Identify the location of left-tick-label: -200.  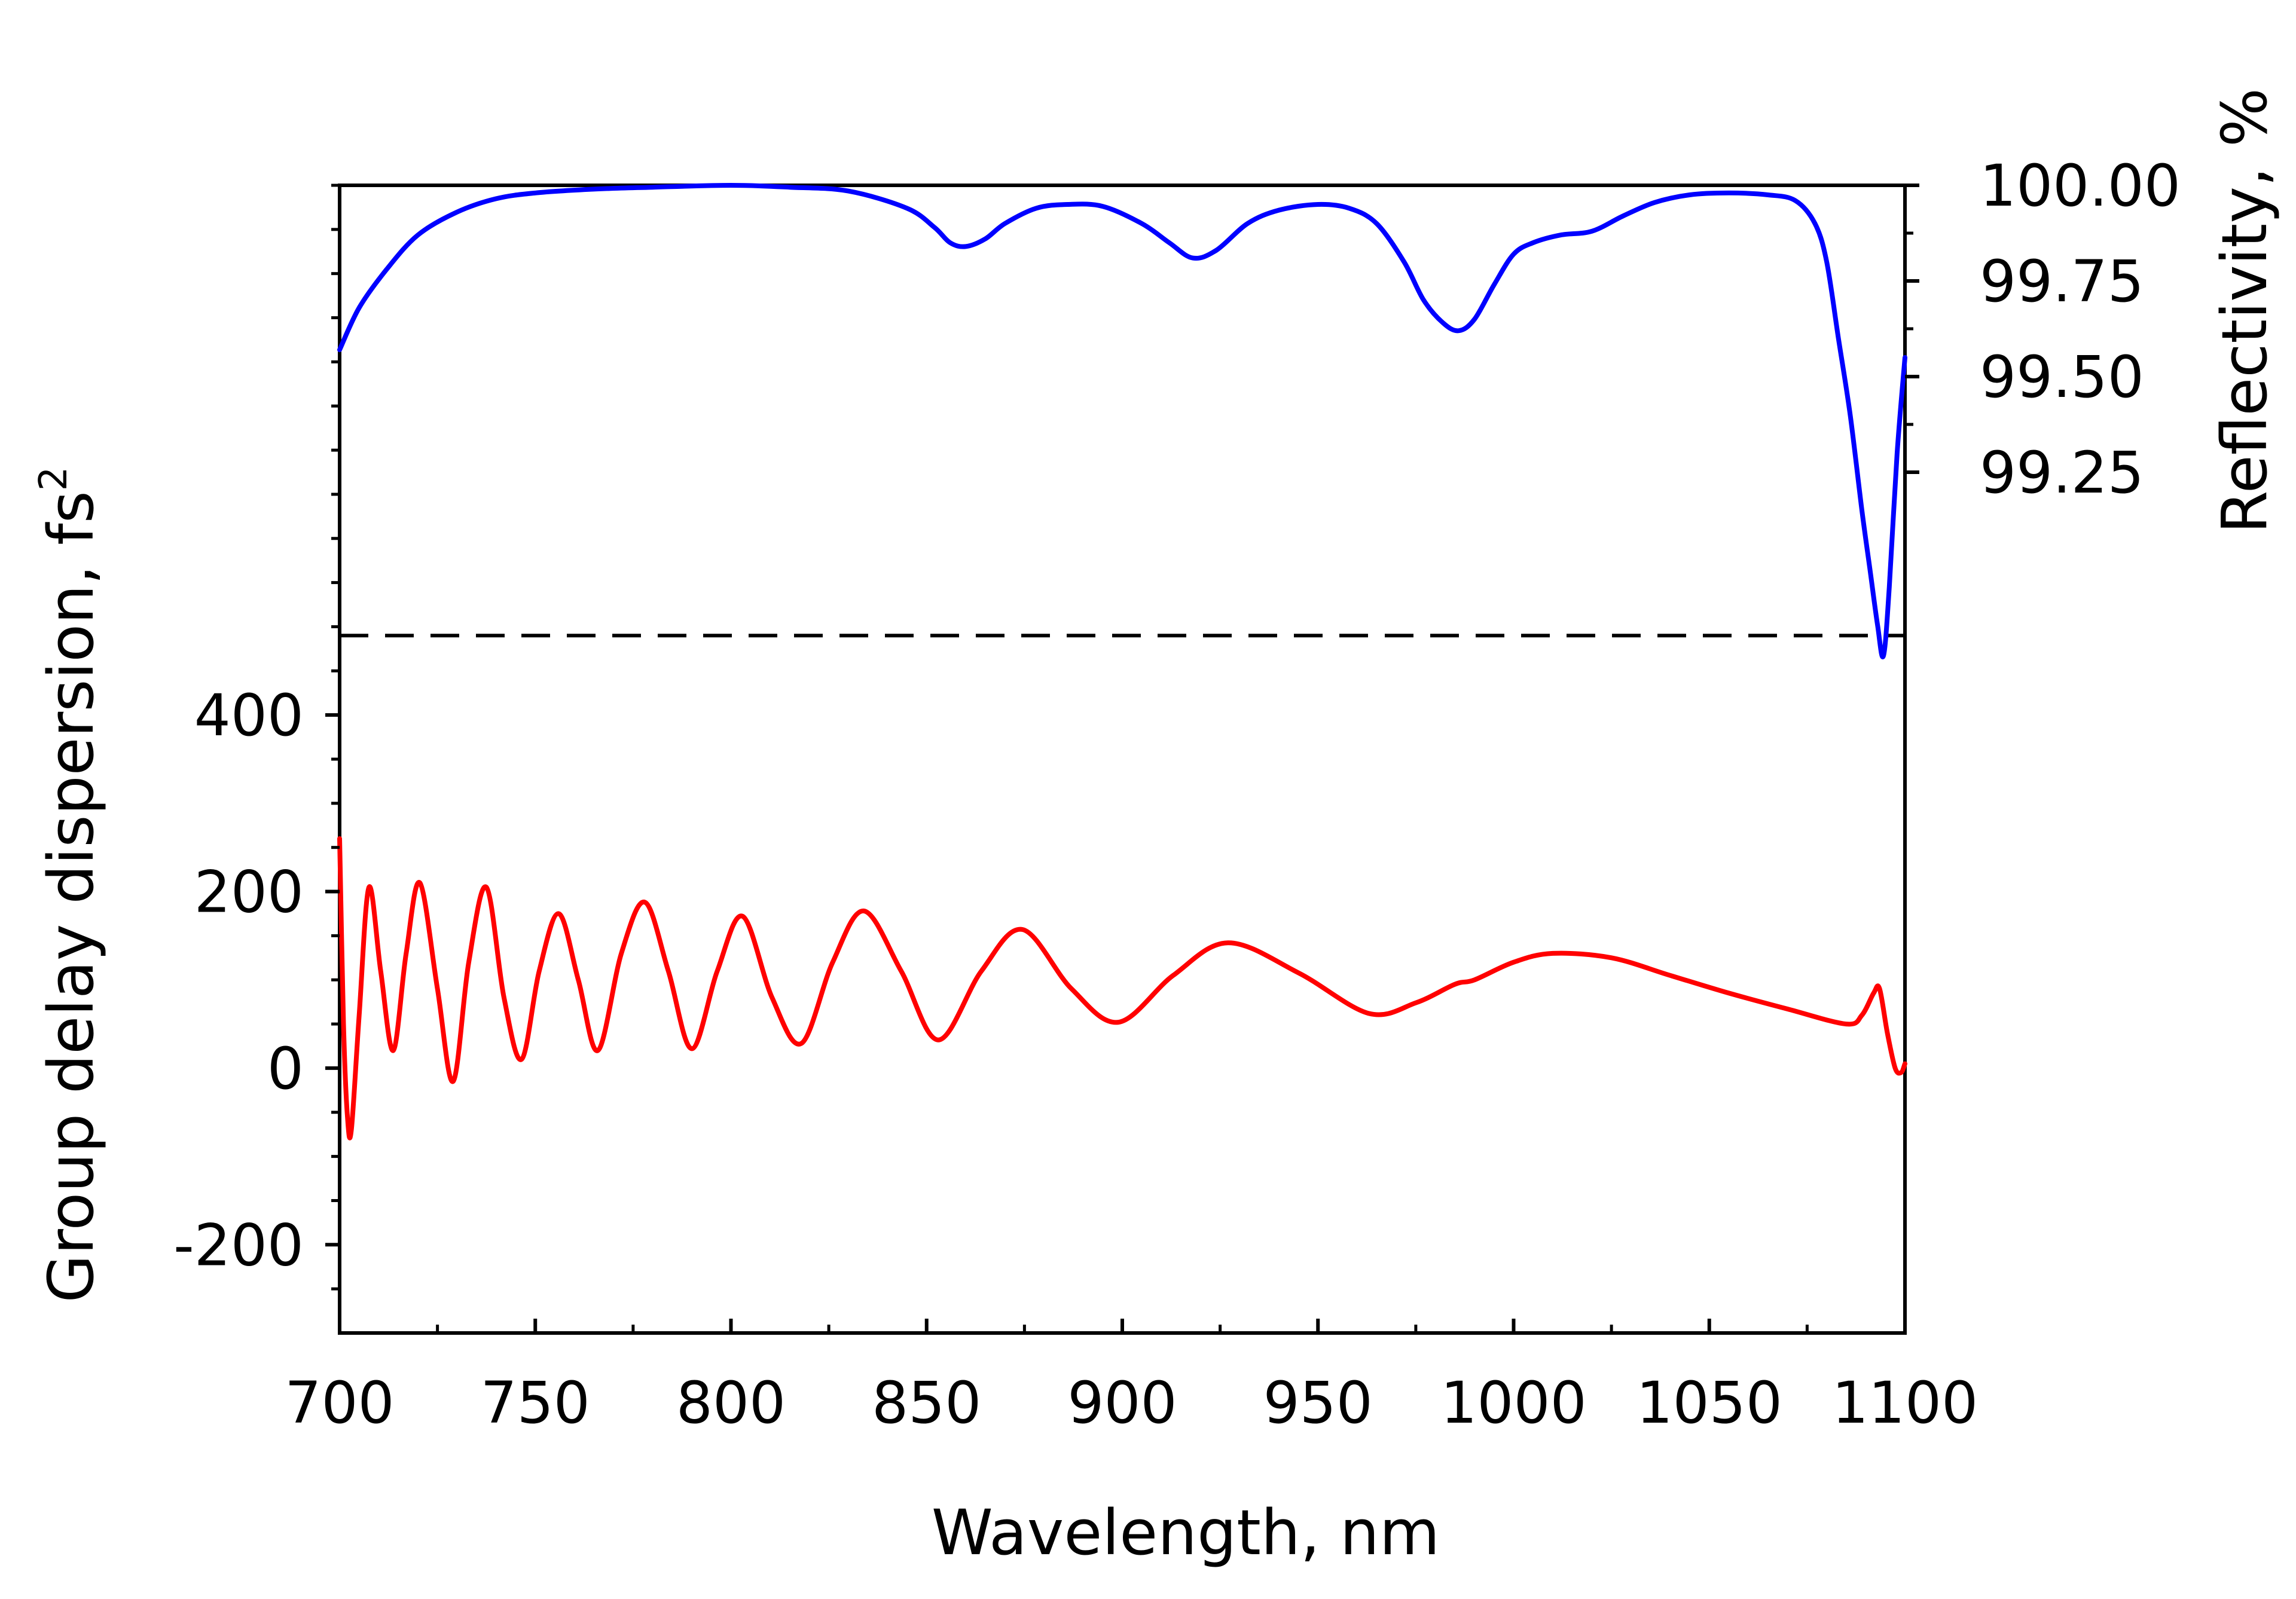
(238, 1245).